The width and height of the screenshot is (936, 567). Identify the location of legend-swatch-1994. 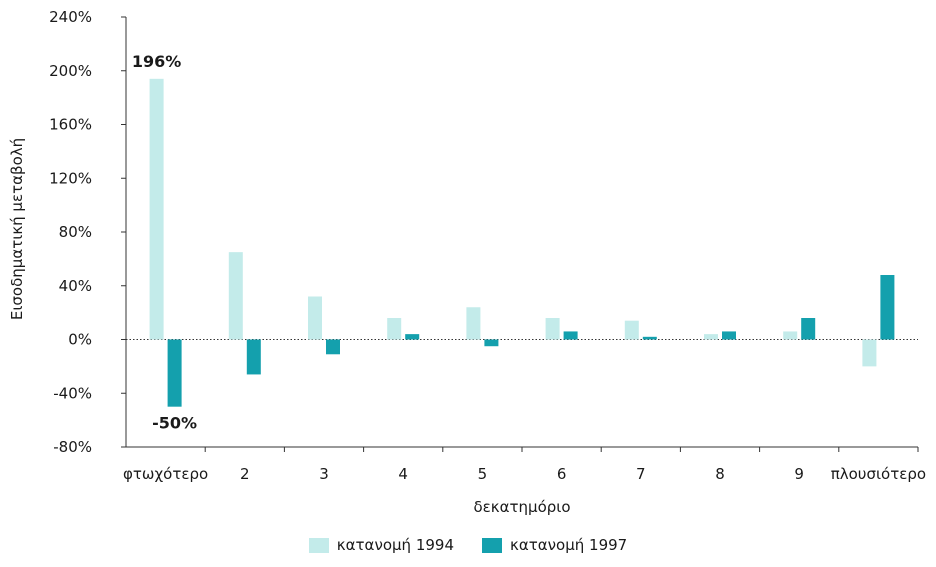
(318, 545).